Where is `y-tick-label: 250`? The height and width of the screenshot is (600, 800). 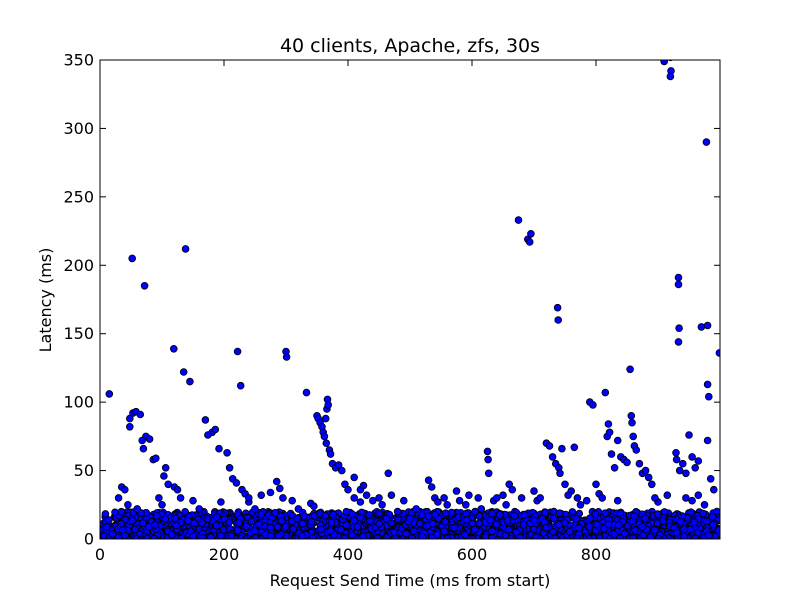
y-tick-label: 250 is located at coordinates (78, 196).